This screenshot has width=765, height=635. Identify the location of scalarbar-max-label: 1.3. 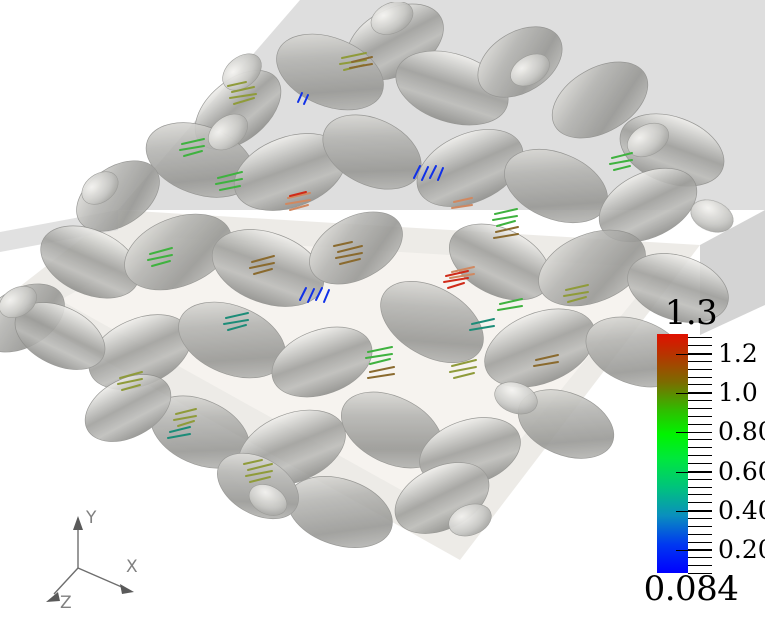
(691, 313).